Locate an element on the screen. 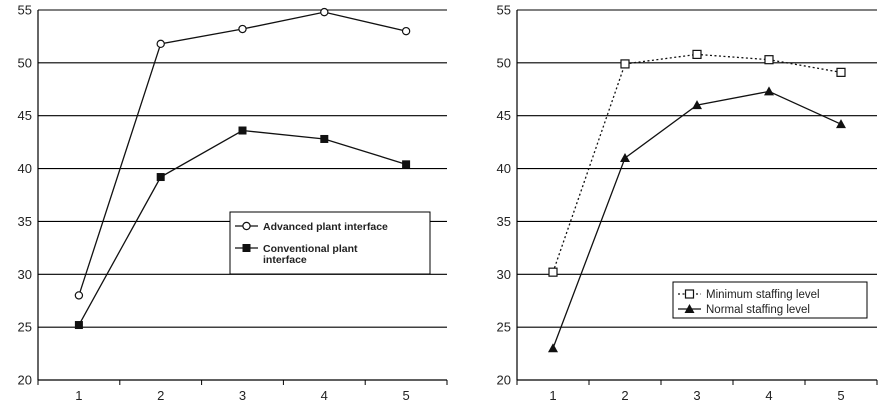 Image resolution: width=879 pixels, height=404 pixels. legend-label: Advanced plant interface is located at coordinates (325, 227).